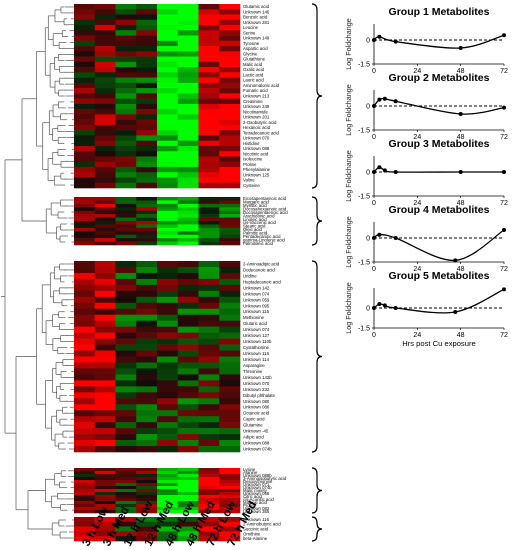 The image size is (513, 550). Describe the element at coordinates (257, 341) in the screenshot. I see `metabolite-label: Unknown 110b` at that location.